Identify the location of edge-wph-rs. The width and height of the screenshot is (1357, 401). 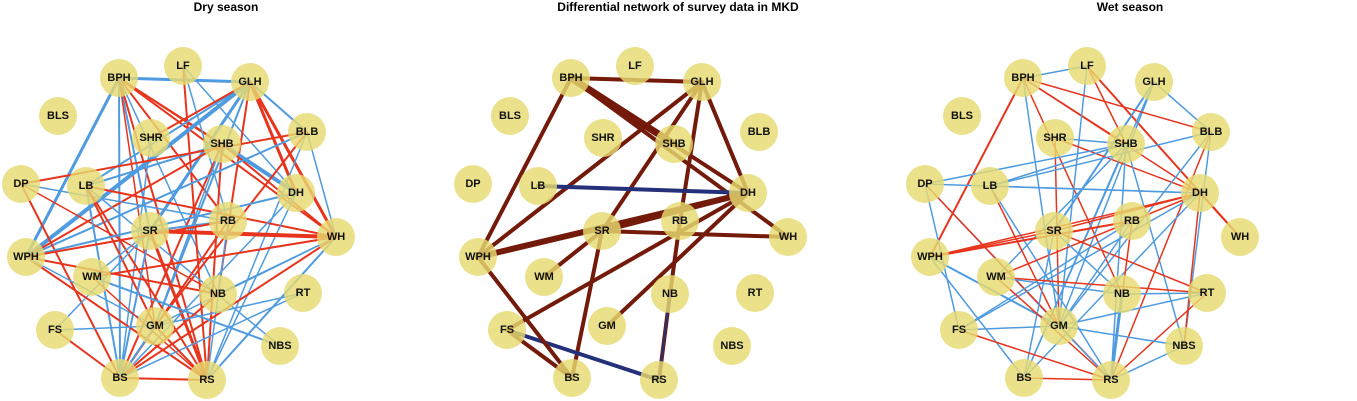
(116, 318).